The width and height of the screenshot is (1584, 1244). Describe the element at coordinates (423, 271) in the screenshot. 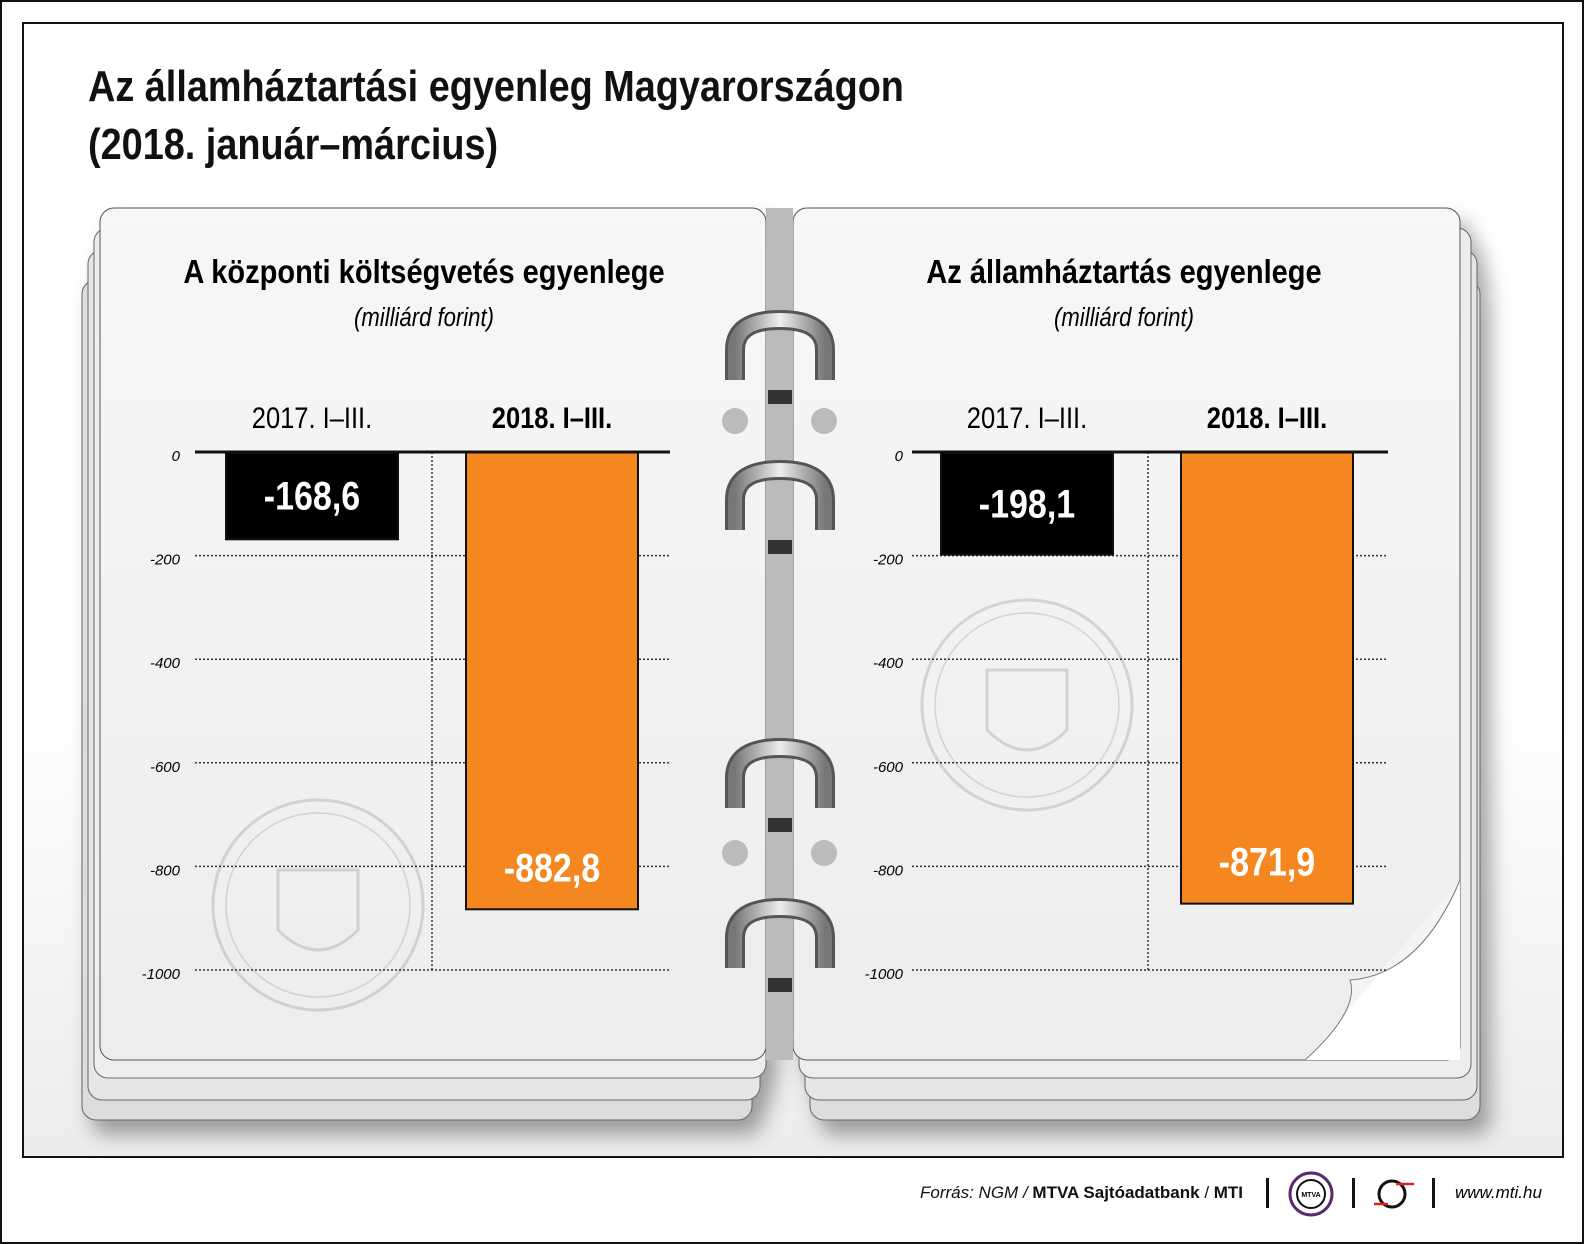

I see `chart-title: A központi költségvetés egyenlege` at that location.